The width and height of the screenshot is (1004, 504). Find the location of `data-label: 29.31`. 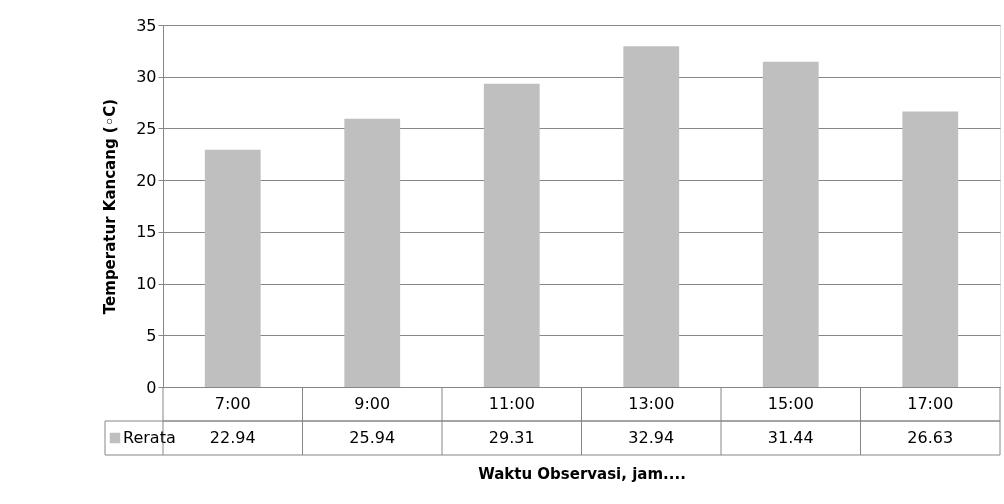

data-label: 29.31 is located at coordinates (511, 437).